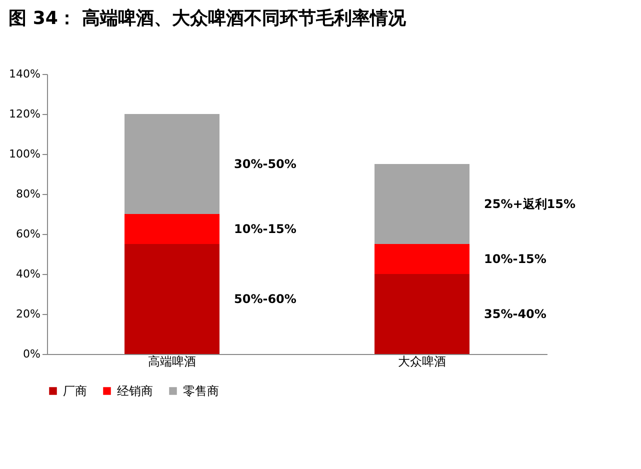 The image size is (641, 469). Describe the element at coordinates (24, 74) in the screenshot. I see `y-tick-label: 140%` at that location.